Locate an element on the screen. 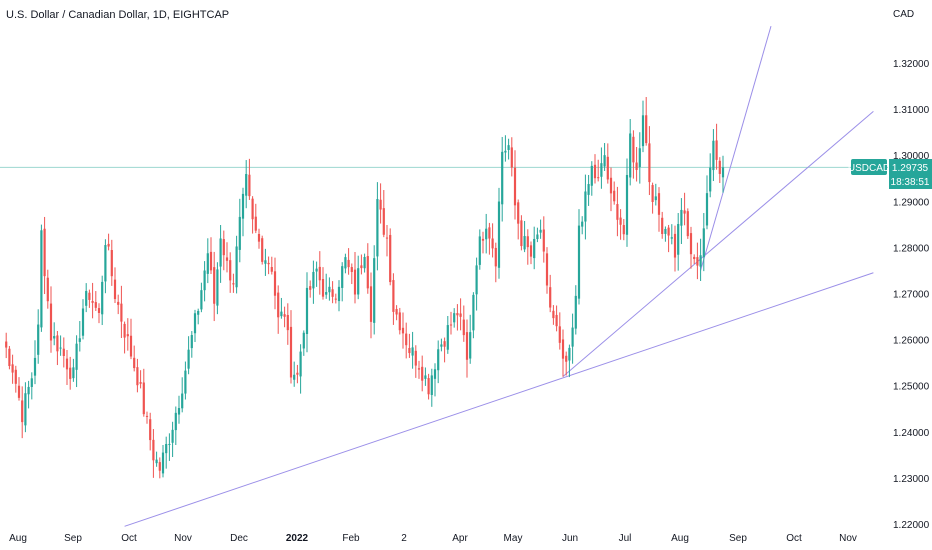  last-price-badge-bg is located at coordinates (910, 174).